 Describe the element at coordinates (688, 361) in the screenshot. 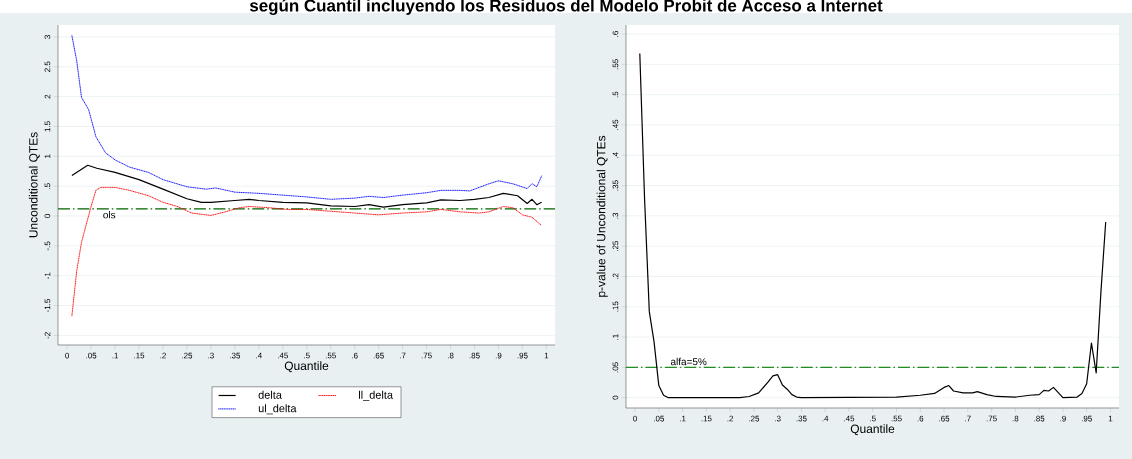

I see `ref-line-label: alfa=5%` at that location.